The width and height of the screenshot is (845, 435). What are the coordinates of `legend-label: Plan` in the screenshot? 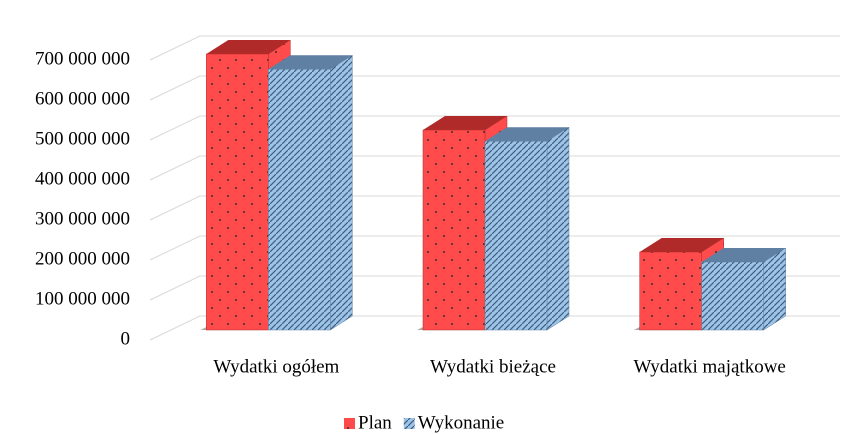 It's located at (375, 422).